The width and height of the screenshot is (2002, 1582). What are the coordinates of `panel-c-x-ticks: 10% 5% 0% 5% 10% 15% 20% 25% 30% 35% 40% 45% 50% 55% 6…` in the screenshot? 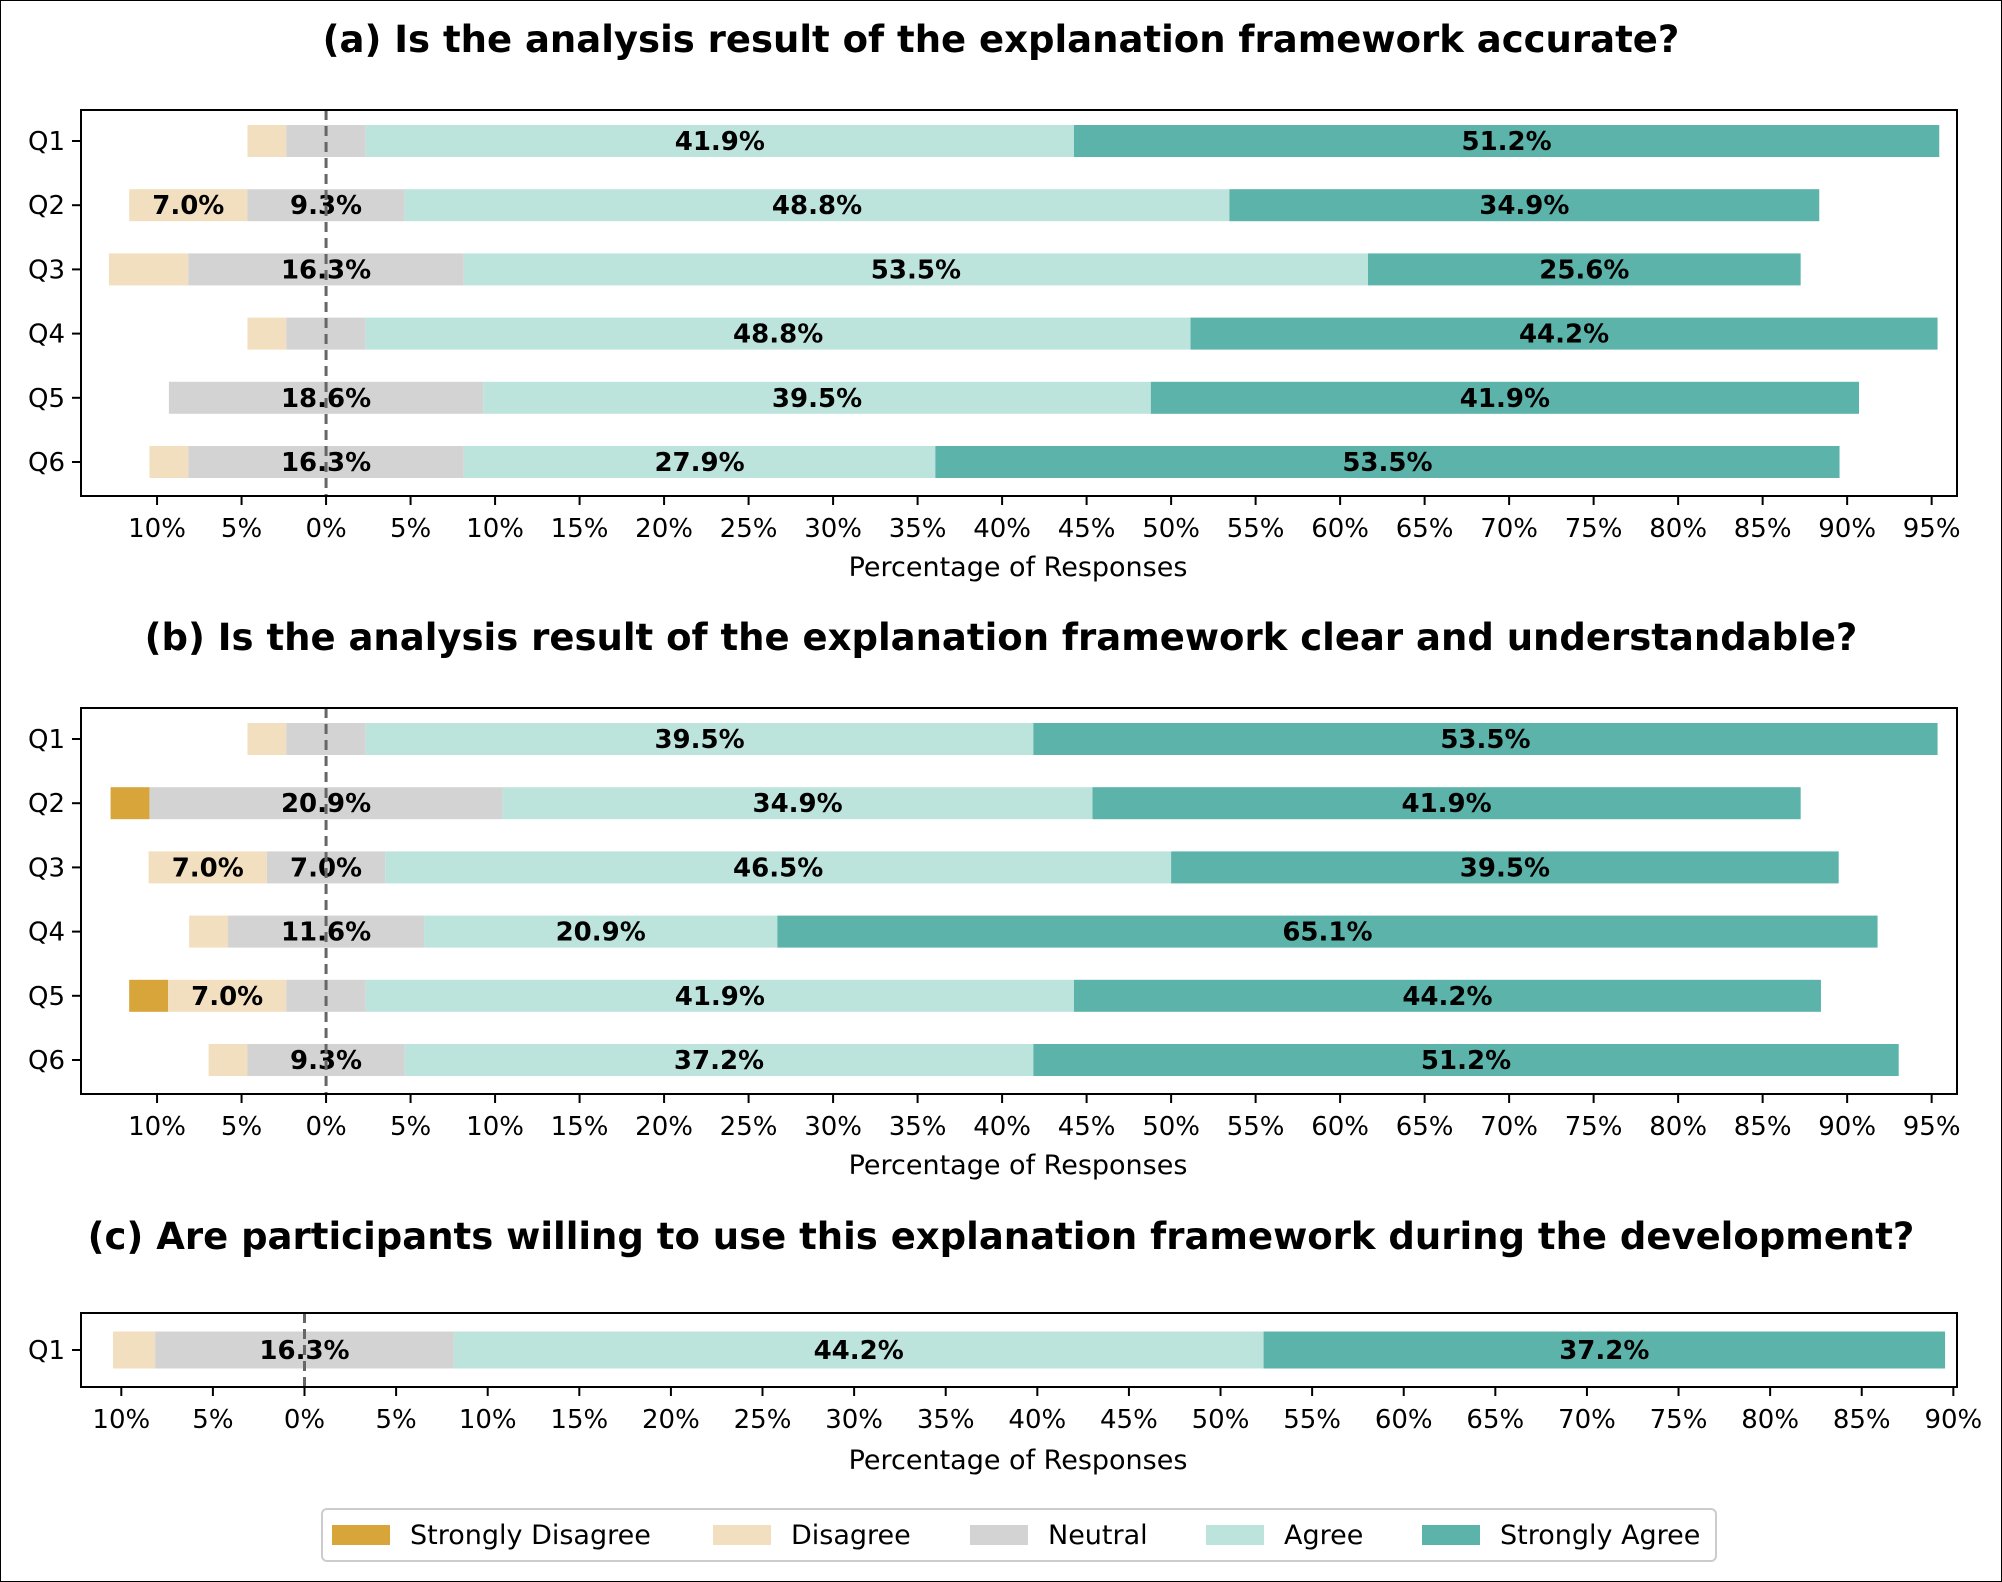 It's located at (1037, 1411).